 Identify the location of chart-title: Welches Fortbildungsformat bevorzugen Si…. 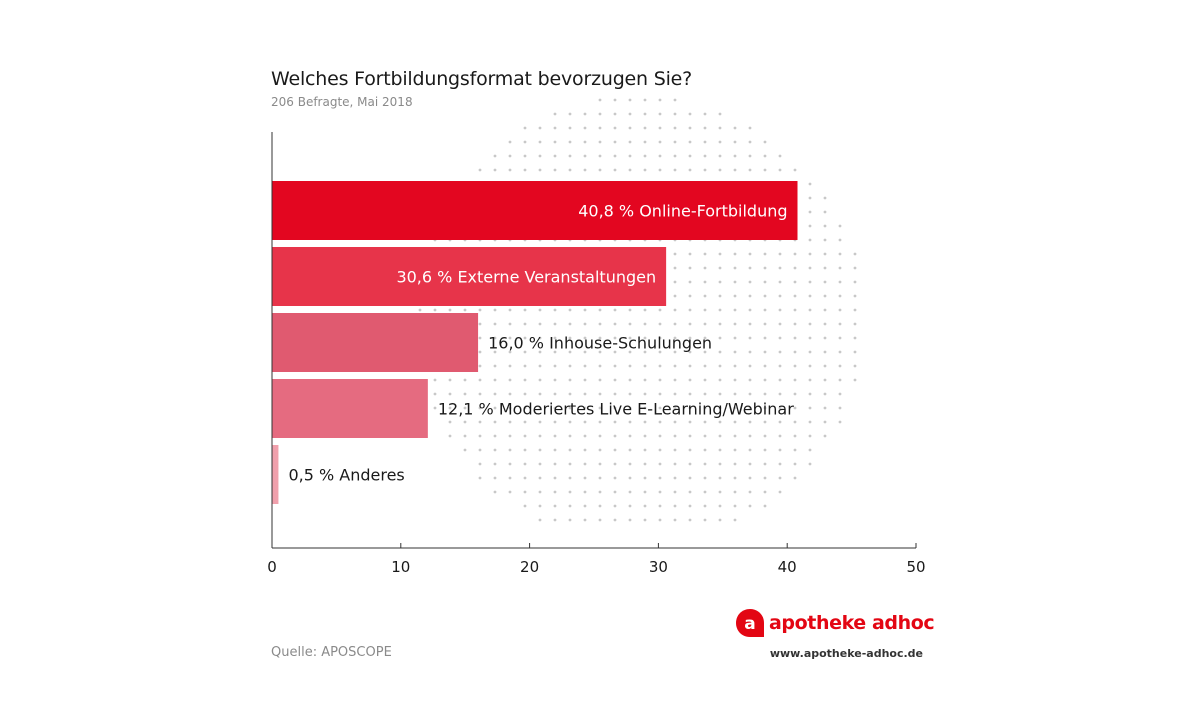
(482, 79).